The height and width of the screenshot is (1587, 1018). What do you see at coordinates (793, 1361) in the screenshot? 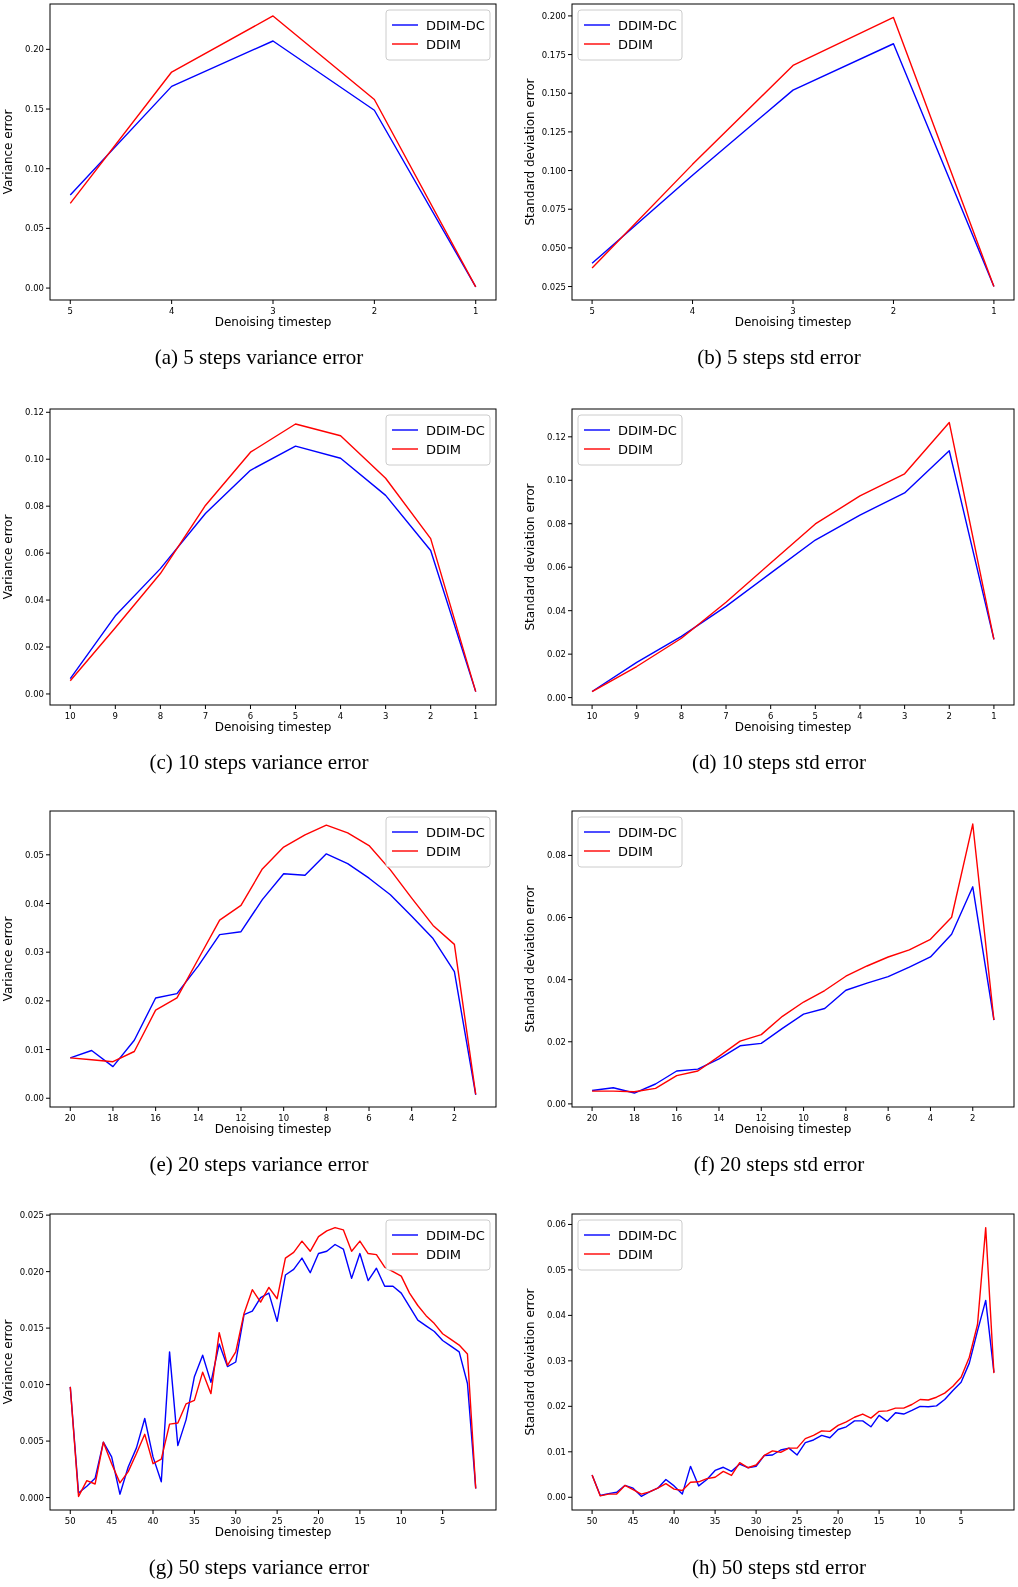
I see `line-series` at bounding box center [793, 1361].